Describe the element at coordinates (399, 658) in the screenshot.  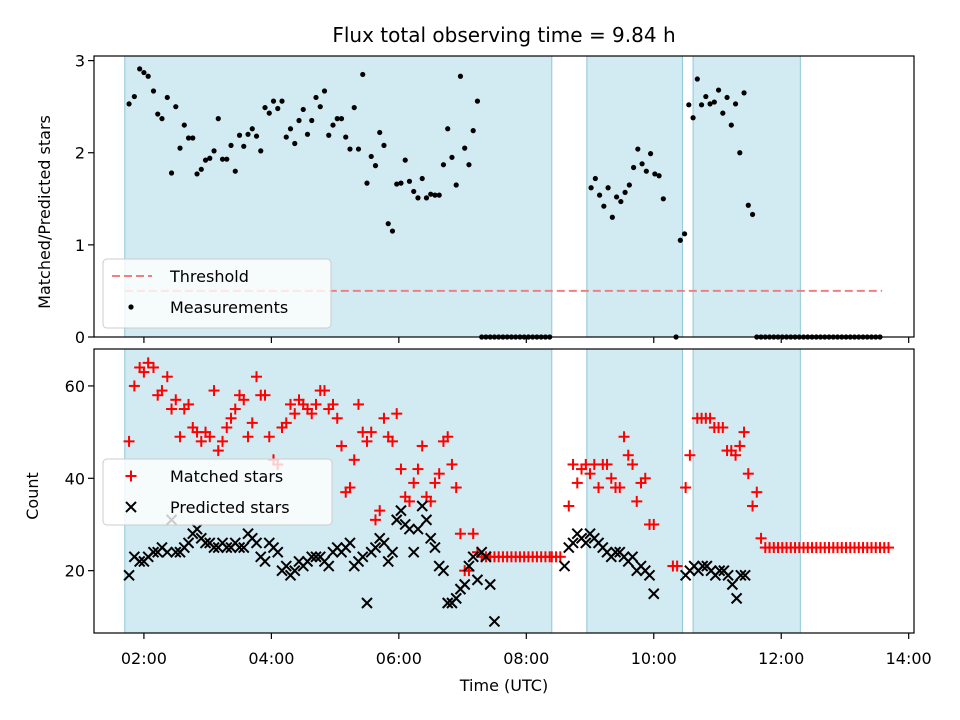
I see `x-tick-label: 06:00` at that location.